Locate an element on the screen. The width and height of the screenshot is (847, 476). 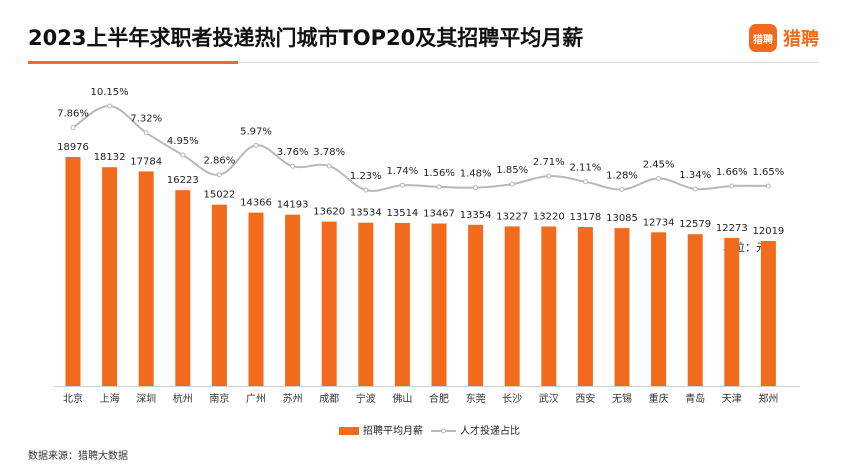
share-value-label-7: 3.76% is located at coordinates (293, 152).